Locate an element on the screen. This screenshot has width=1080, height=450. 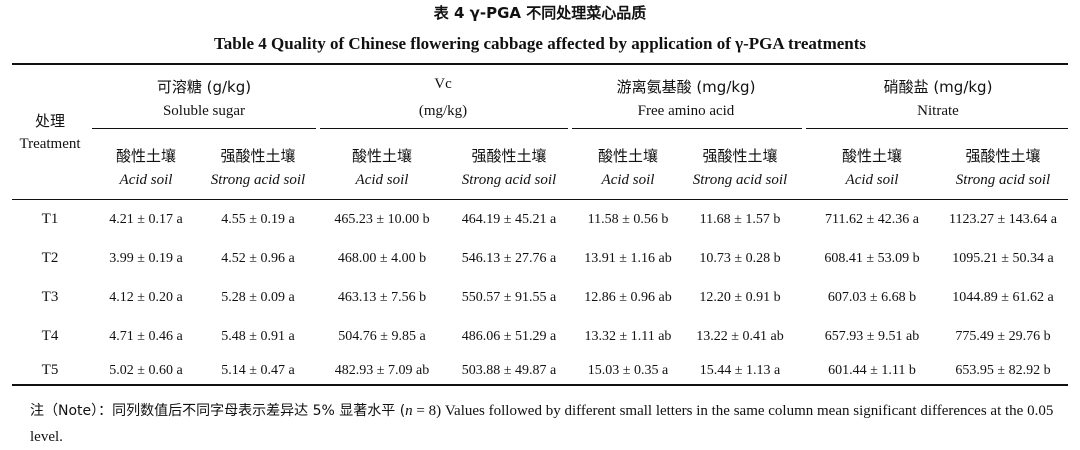
table-cell: 5.48 ± 0.91 a is located at coordinates (258, 336).